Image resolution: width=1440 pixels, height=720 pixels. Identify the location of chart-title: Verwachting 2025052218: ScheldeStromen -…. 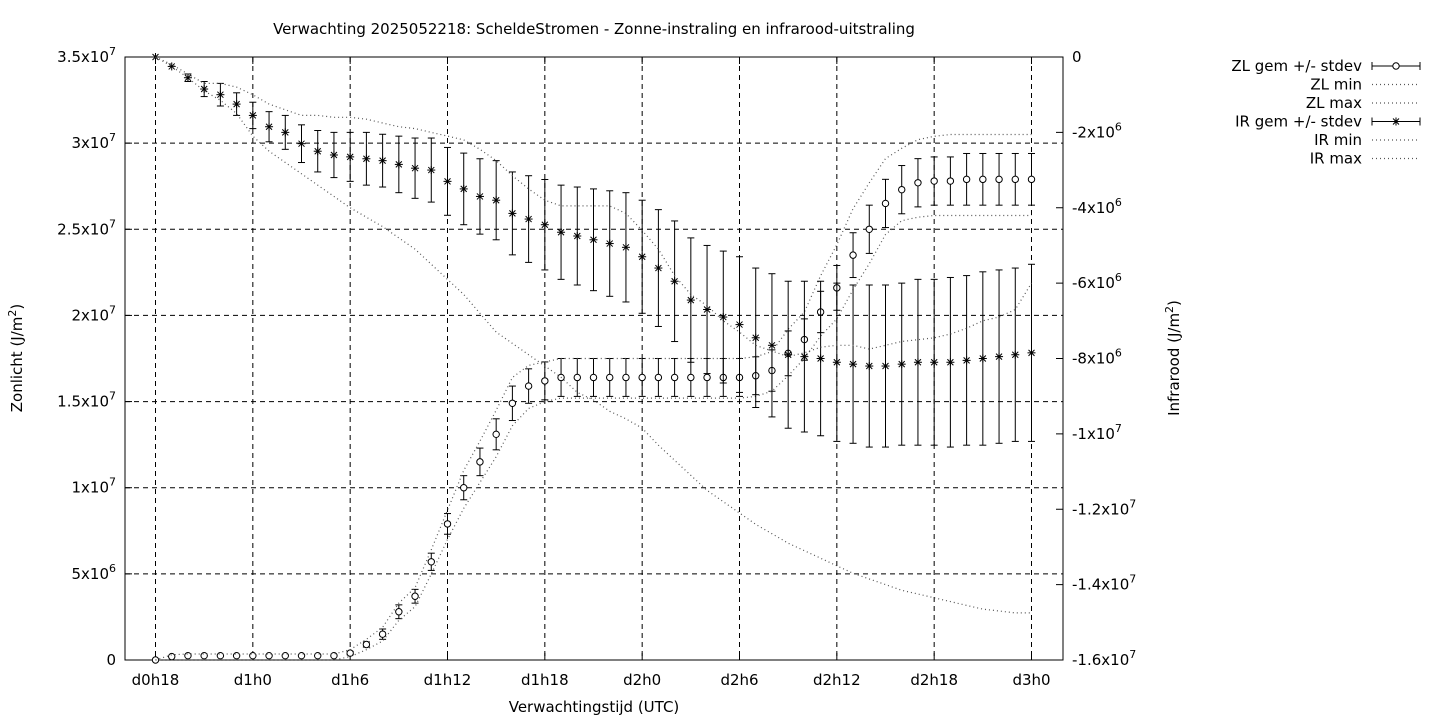
(594, 29).